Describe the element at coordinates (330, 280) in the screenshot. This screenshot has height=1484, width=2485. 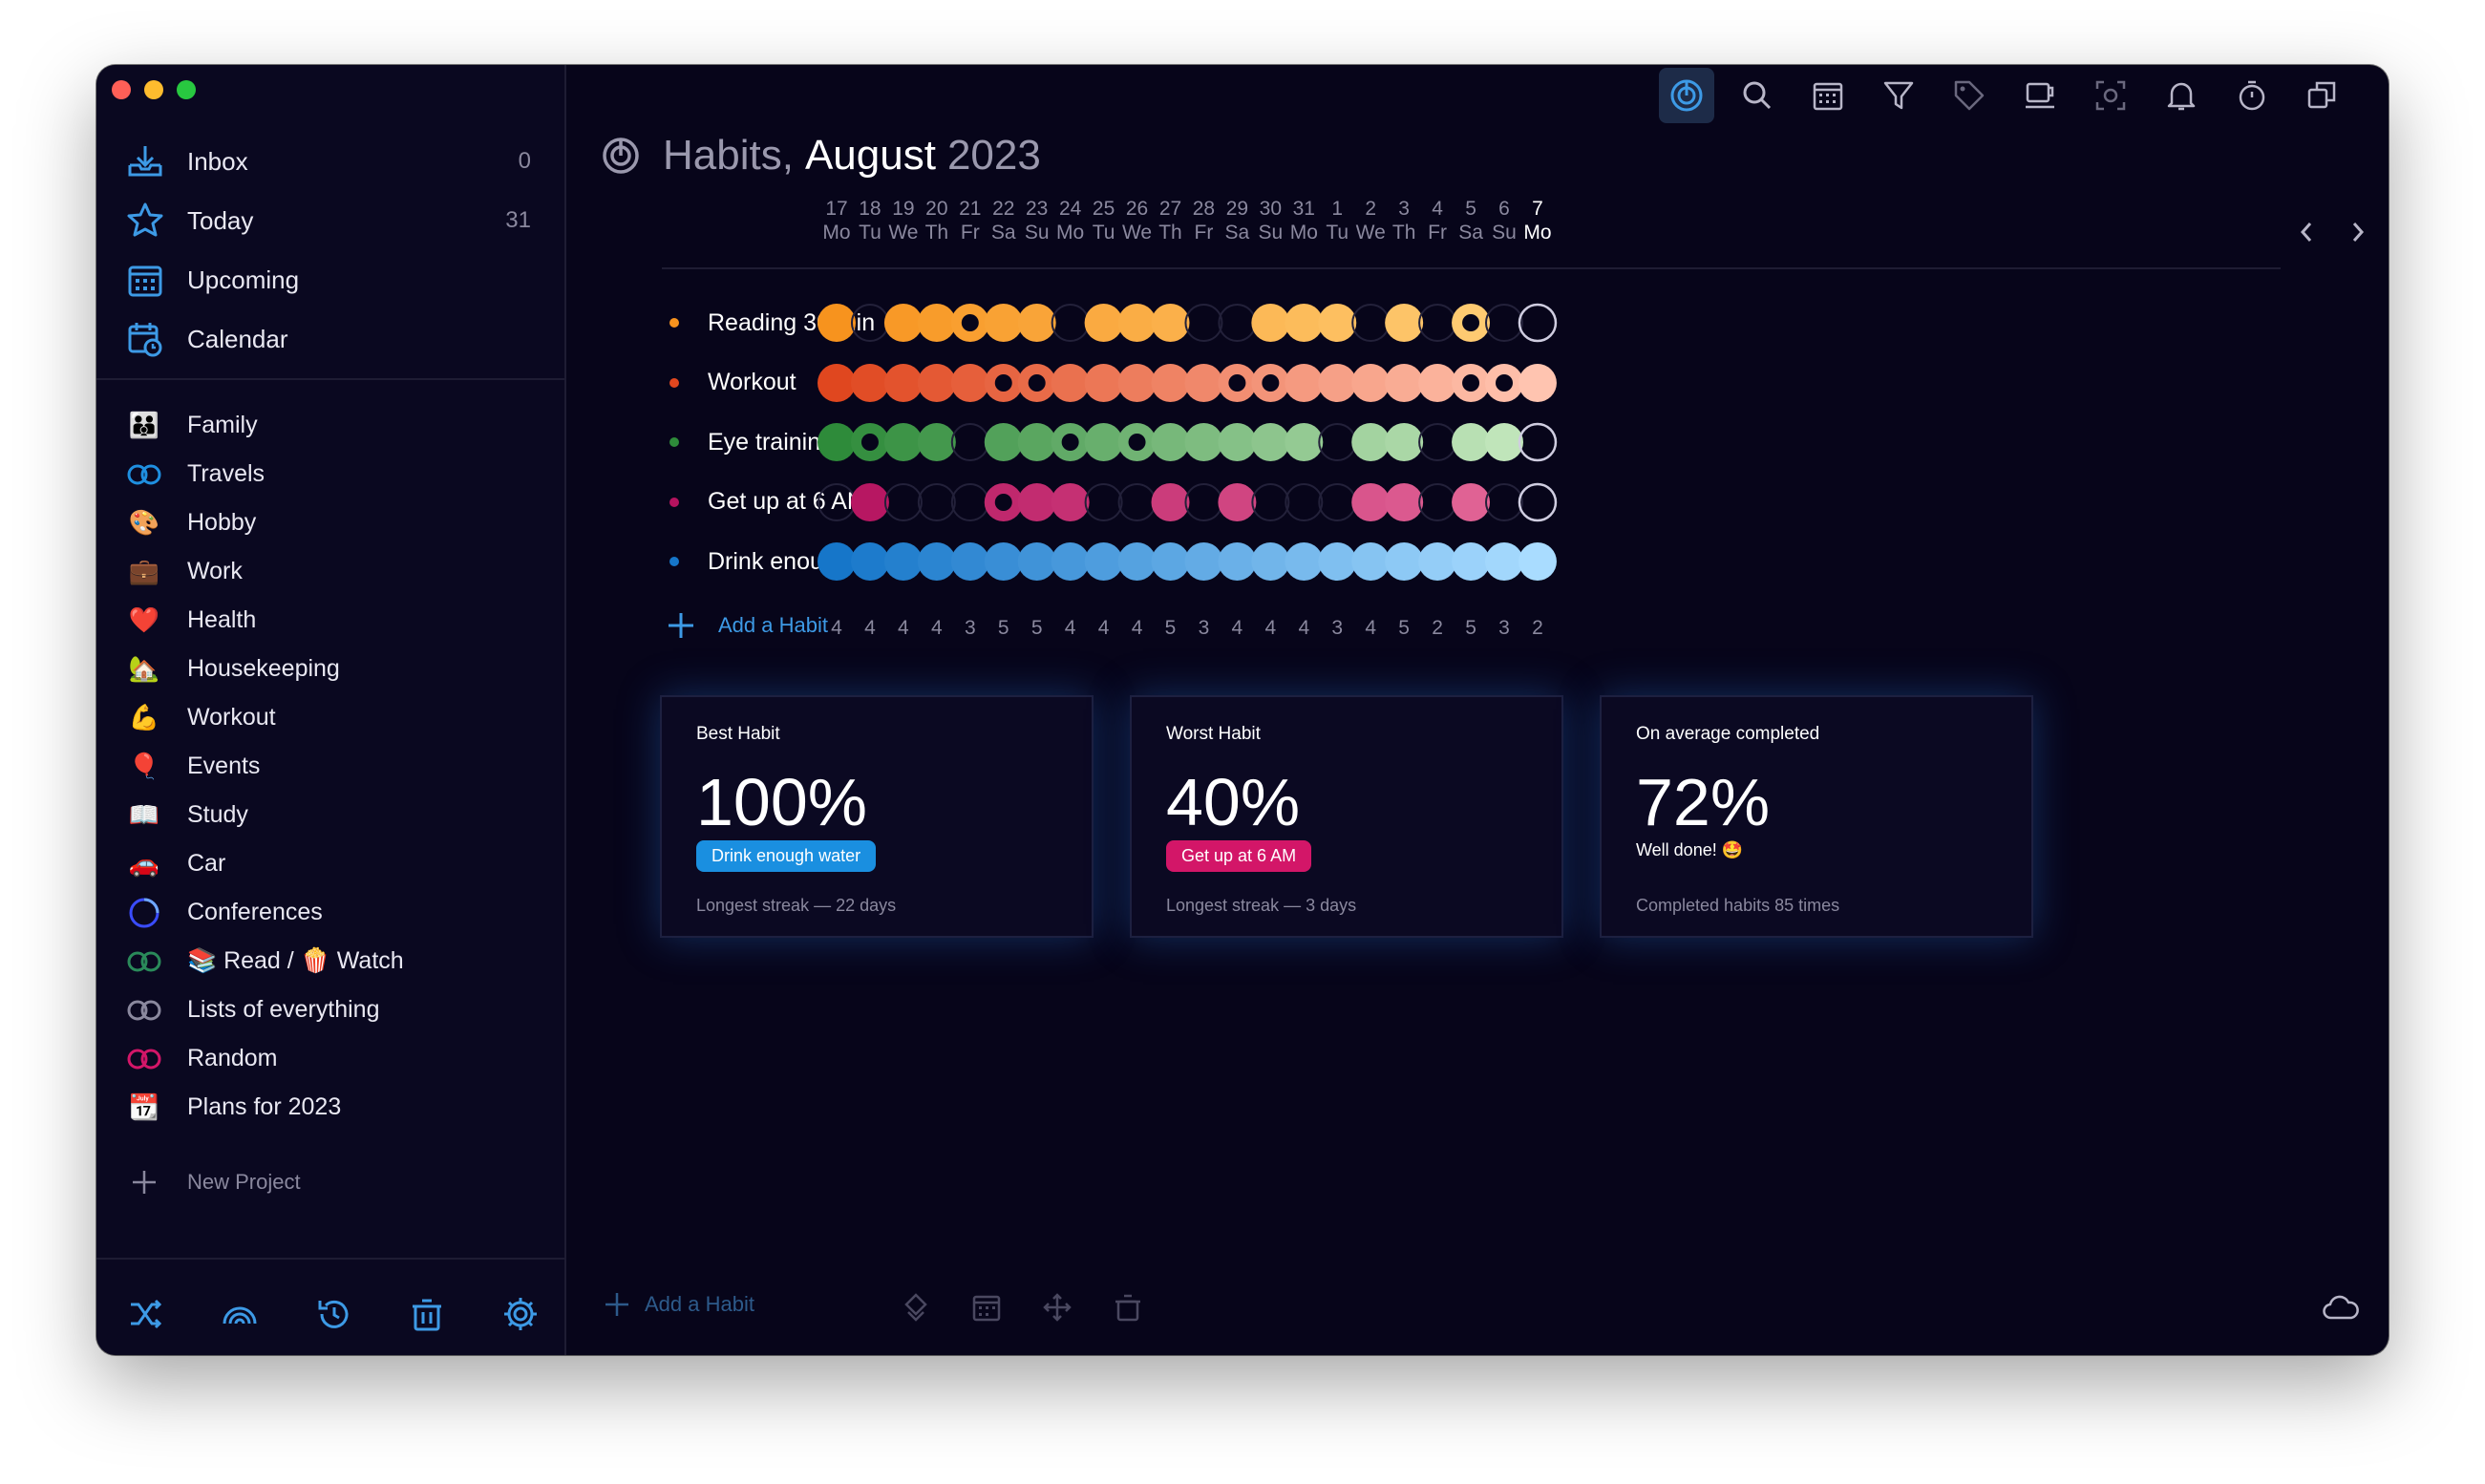
I see `sidebar-item-upcoming: Upcoming` at that location.